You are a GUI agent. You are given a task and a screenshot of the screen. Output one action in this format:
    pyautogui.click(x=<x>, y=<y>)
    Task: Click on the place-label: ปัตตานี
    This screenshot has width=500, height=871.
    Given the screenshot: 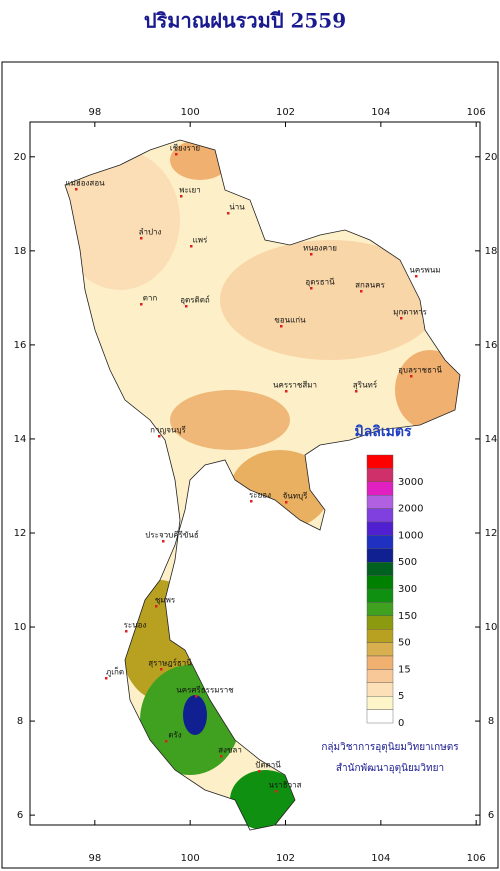 What is the action you would take?
    pyautogui.click(x=268, y=765)
    